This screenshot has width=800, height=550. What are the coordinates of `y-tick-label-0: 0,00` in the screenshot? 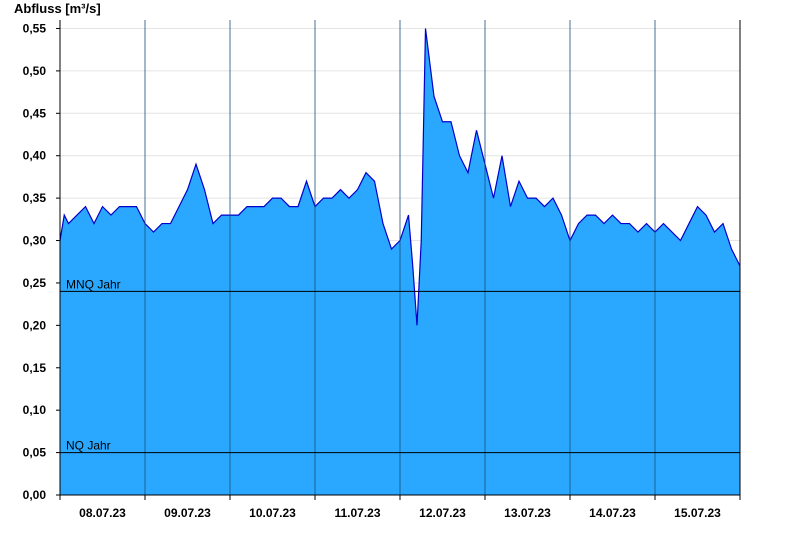 It's located at (35, 495).